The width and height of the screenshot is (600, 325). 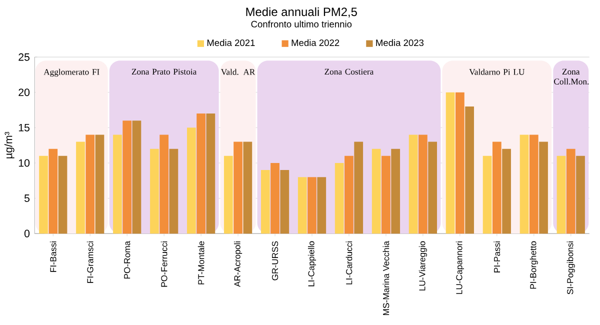 What do you see at coordinates (27, 198) in the screenshot?
I see `y-tick-label: 5` at bounding box center [27, 198].